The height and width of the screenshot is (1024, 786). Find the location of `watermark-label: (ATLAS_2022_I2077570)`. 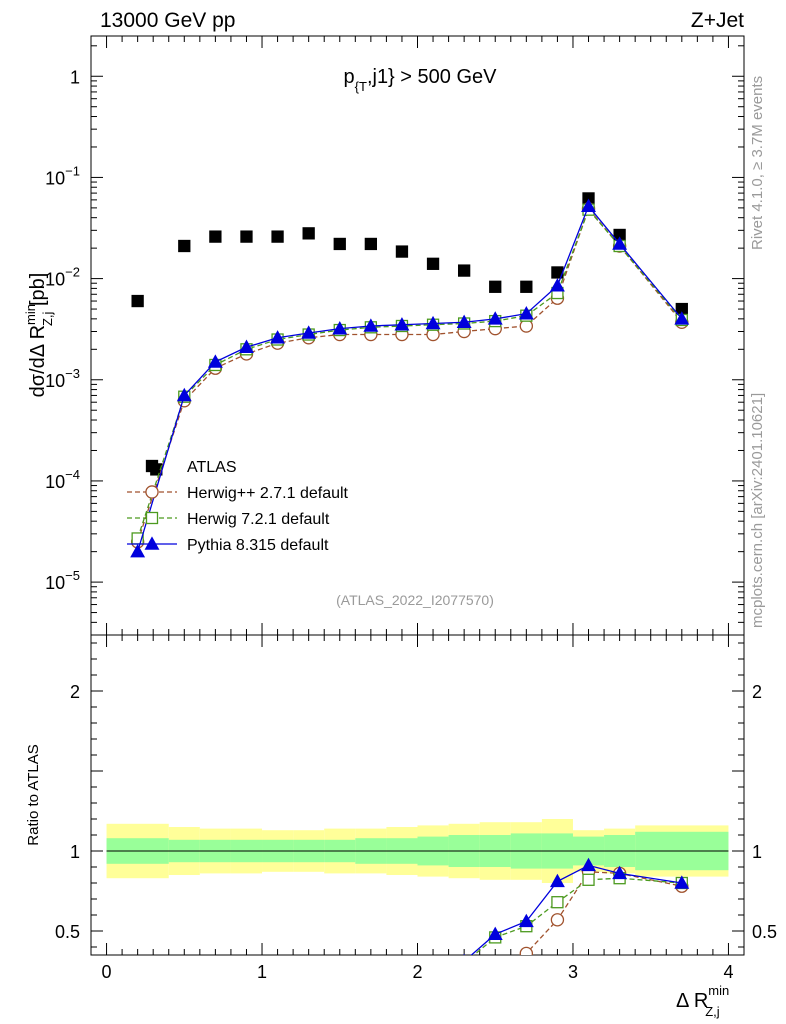

watermark-label: (ATLAS_2022_I2077570) is located at coordinates (415, 600).